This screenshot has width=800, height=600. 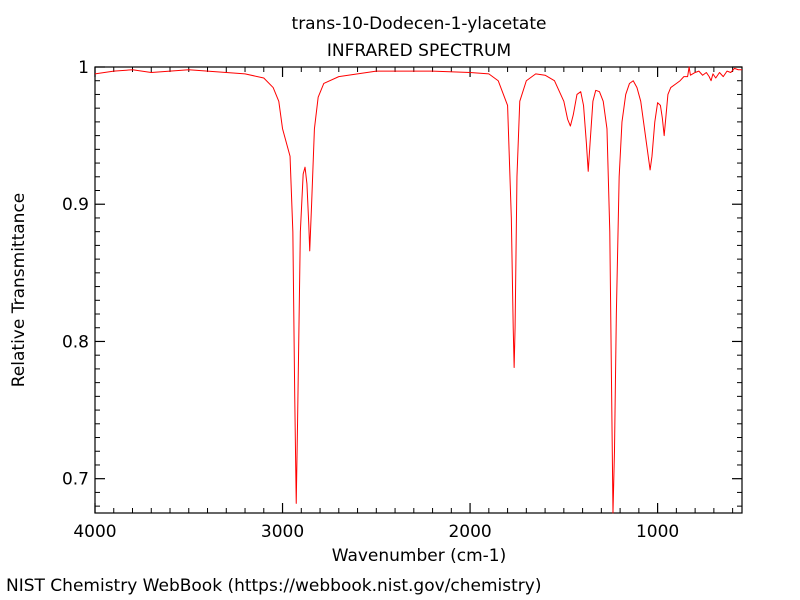 What do you see at coordinates (419, 24) in the screenshot?
I see `chart-title: trans-10-Dodecen-1-ylacetate` at bounding box center [419, 24].